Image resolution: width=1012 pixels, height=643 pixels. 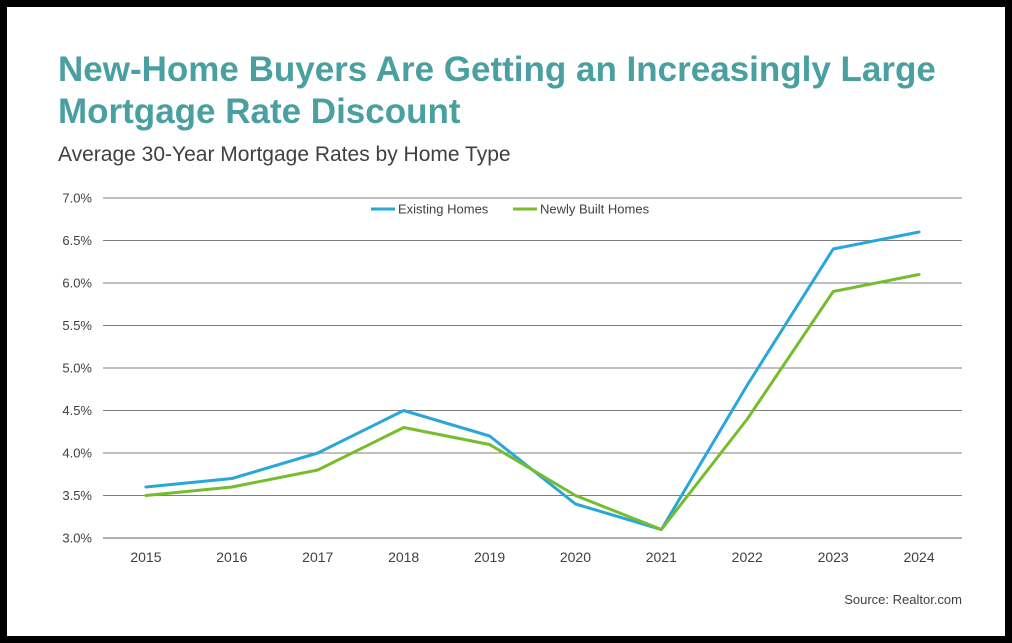 What do you see at coordinates (661, 557) in the screenshot?
I see `x-tick-label: 2021` at bounding box center [661, 557].